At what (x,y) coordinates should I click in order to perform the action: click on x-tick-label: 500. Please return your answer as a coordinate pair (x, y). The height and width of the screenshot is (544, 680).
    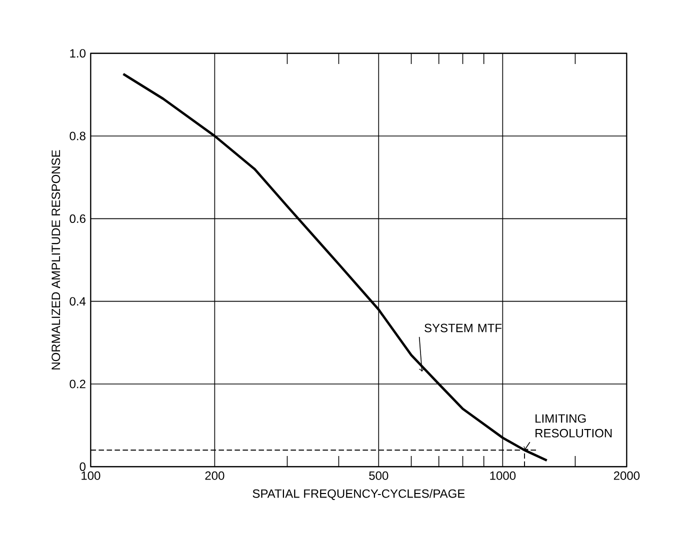
    Looking at the image, I should click on (378, 475).